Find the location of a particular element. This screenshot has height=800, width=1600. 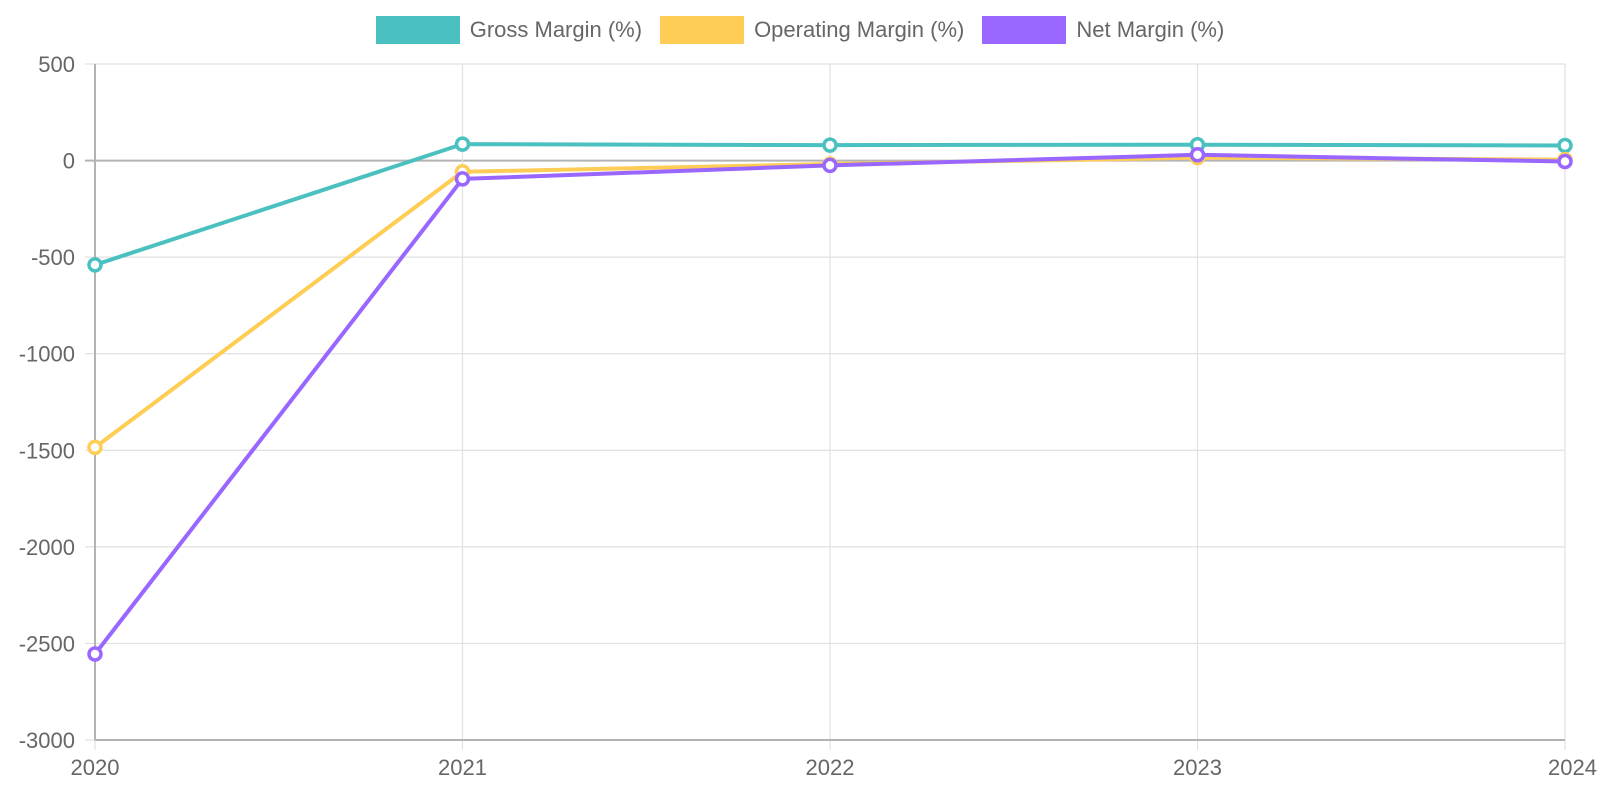

y-tick-label: 500 is located at coordinates (56, 64).